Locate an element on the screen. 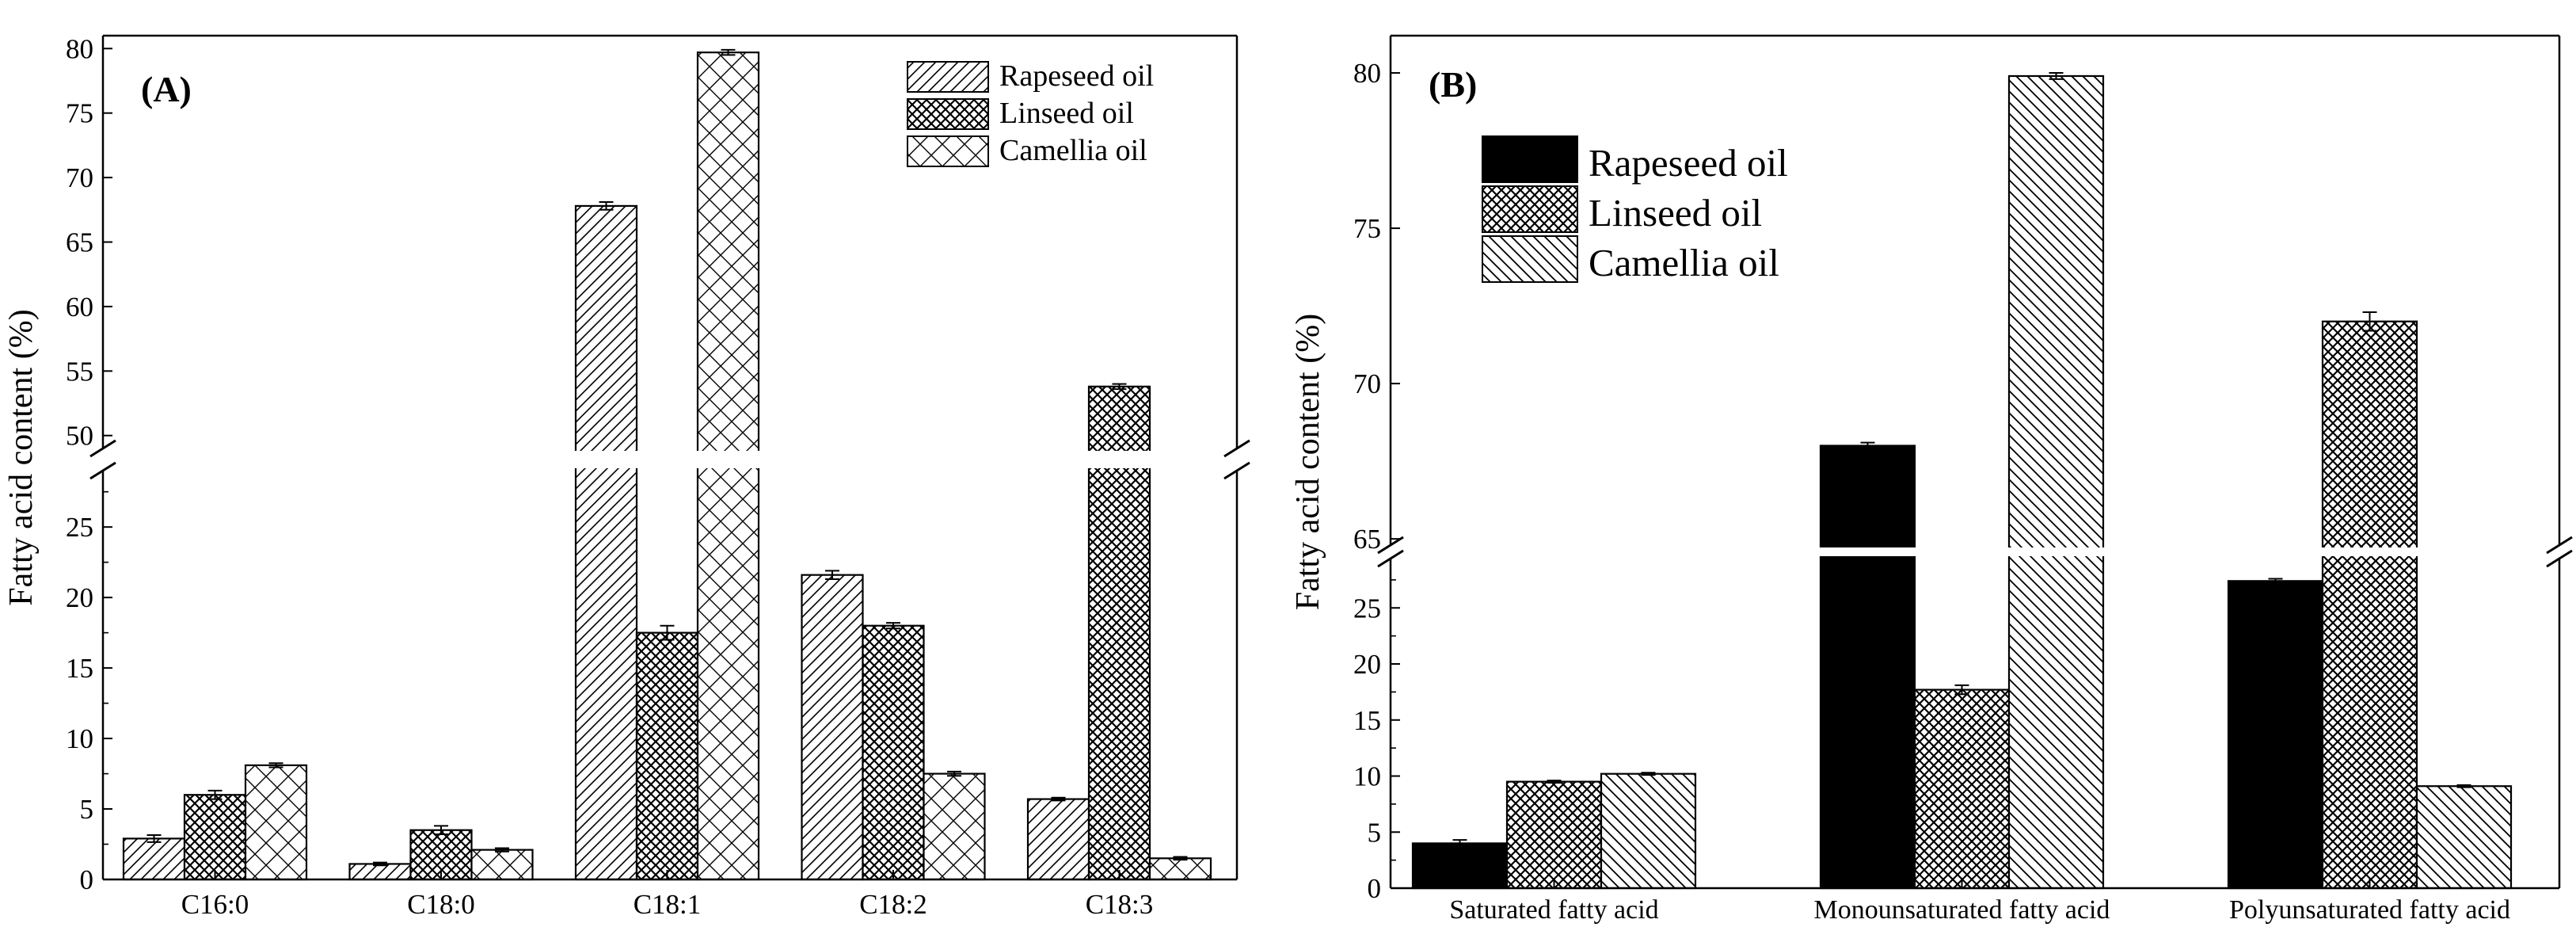  x-category-label: C18:1 is located at coordinates (668, 904).